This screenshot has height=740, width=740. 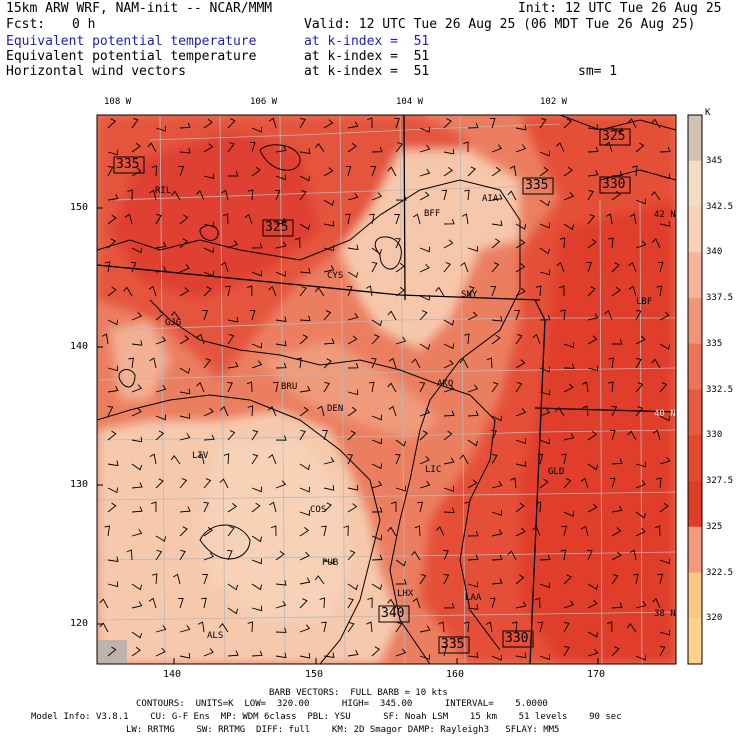 What do you see at coordinates (720, 572) in the screenshot?
I see `colorbar-label: 322.5` at bounding box center [720, 572].